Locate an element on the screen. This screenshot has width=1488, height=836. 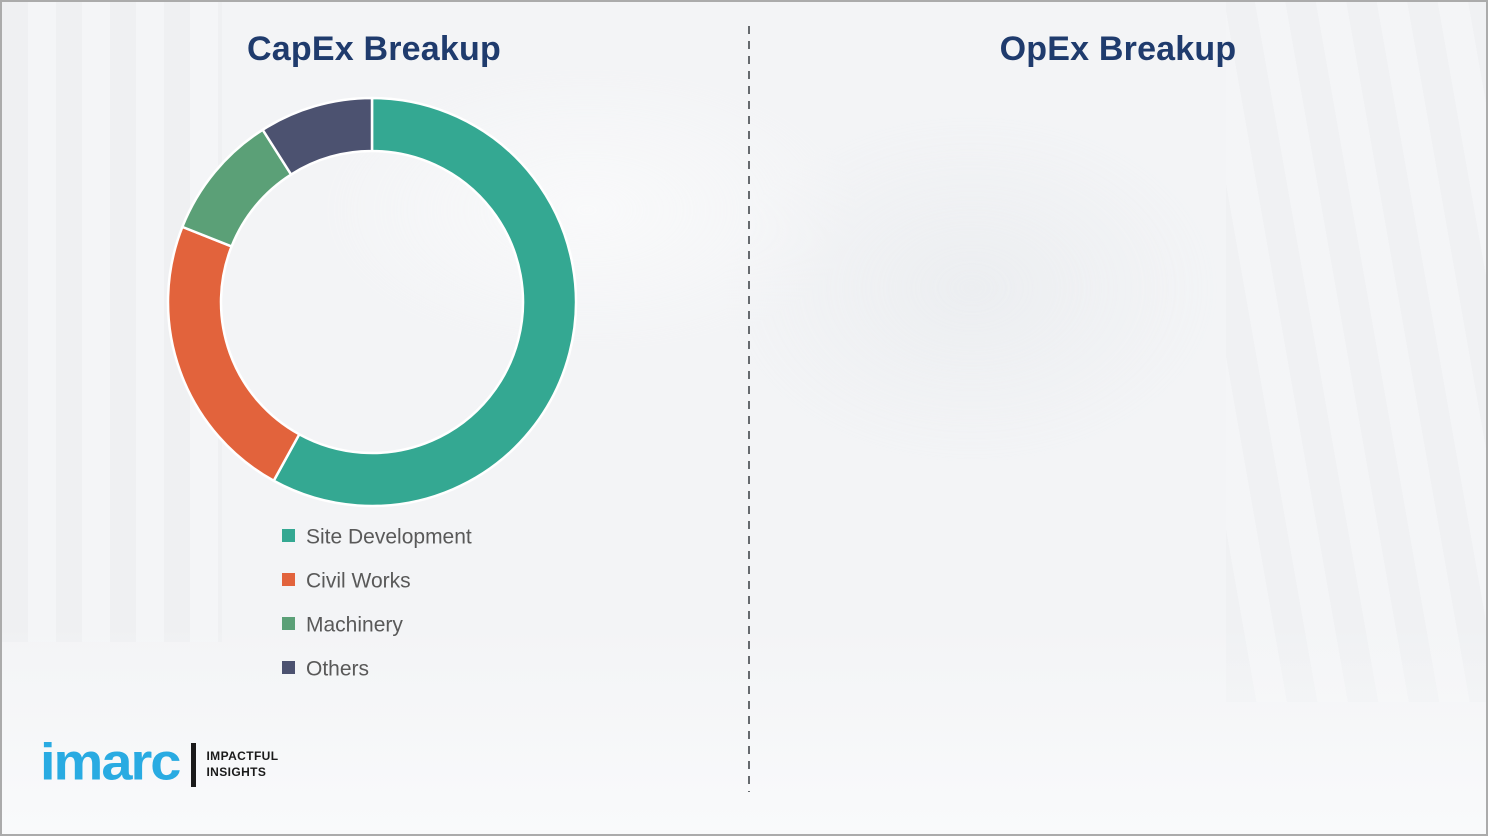
imarc-logo-tagline: IMPACTFUL INSIGHTS is located at coordinates (242, 764).